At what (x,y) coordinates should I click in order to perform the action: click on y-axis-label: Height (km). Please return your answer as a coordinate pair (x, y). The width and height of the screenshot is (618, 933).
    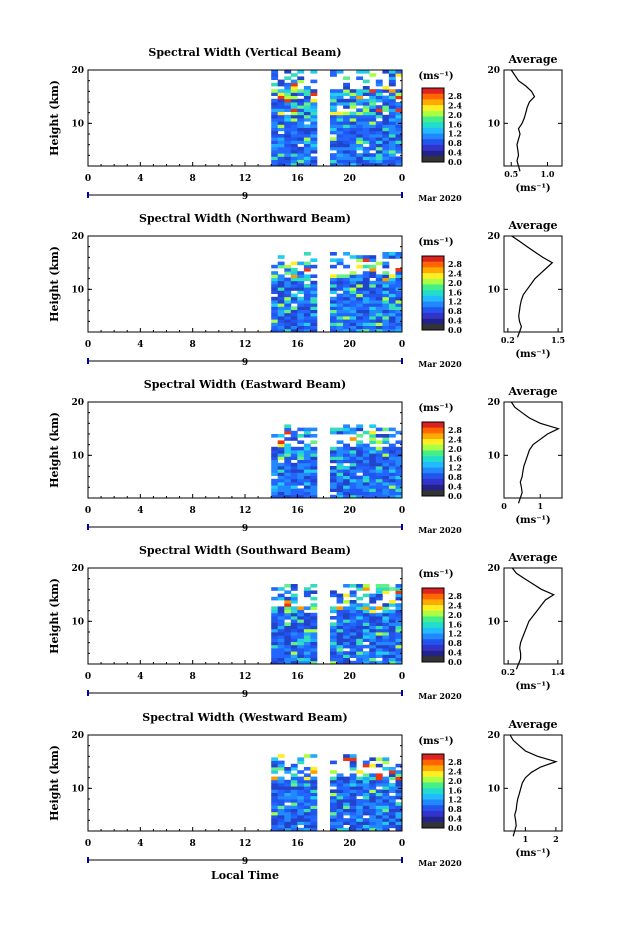
    Looking at the image, I should click on (54, 616).